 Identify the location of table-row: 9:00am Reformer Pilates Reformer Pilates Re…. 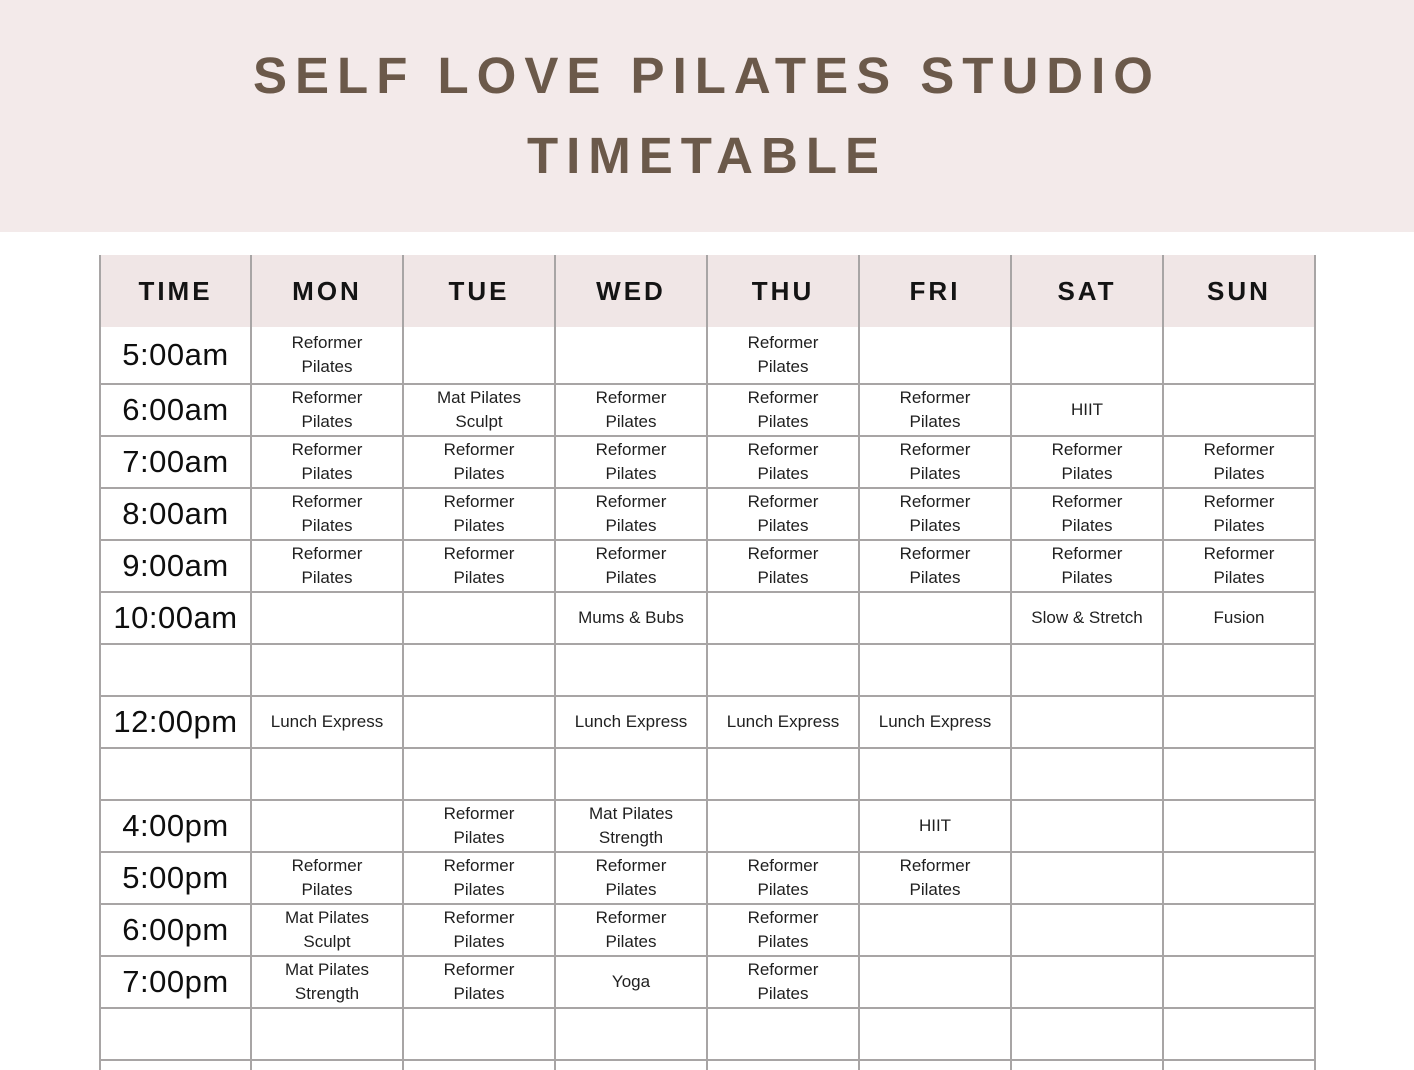
(707, 566).